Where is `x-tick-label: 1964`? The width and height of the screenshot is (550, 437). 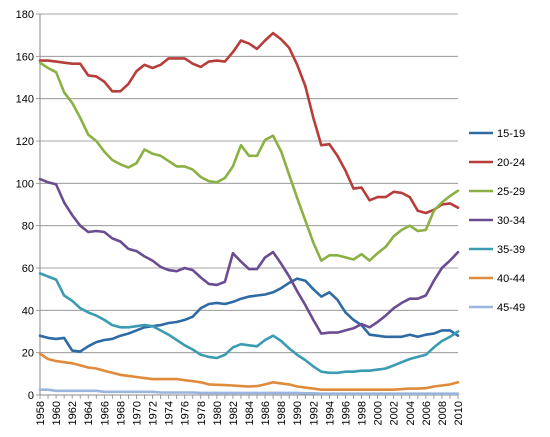
x-tick-label: 1964 is located at coordinates (89, 413).